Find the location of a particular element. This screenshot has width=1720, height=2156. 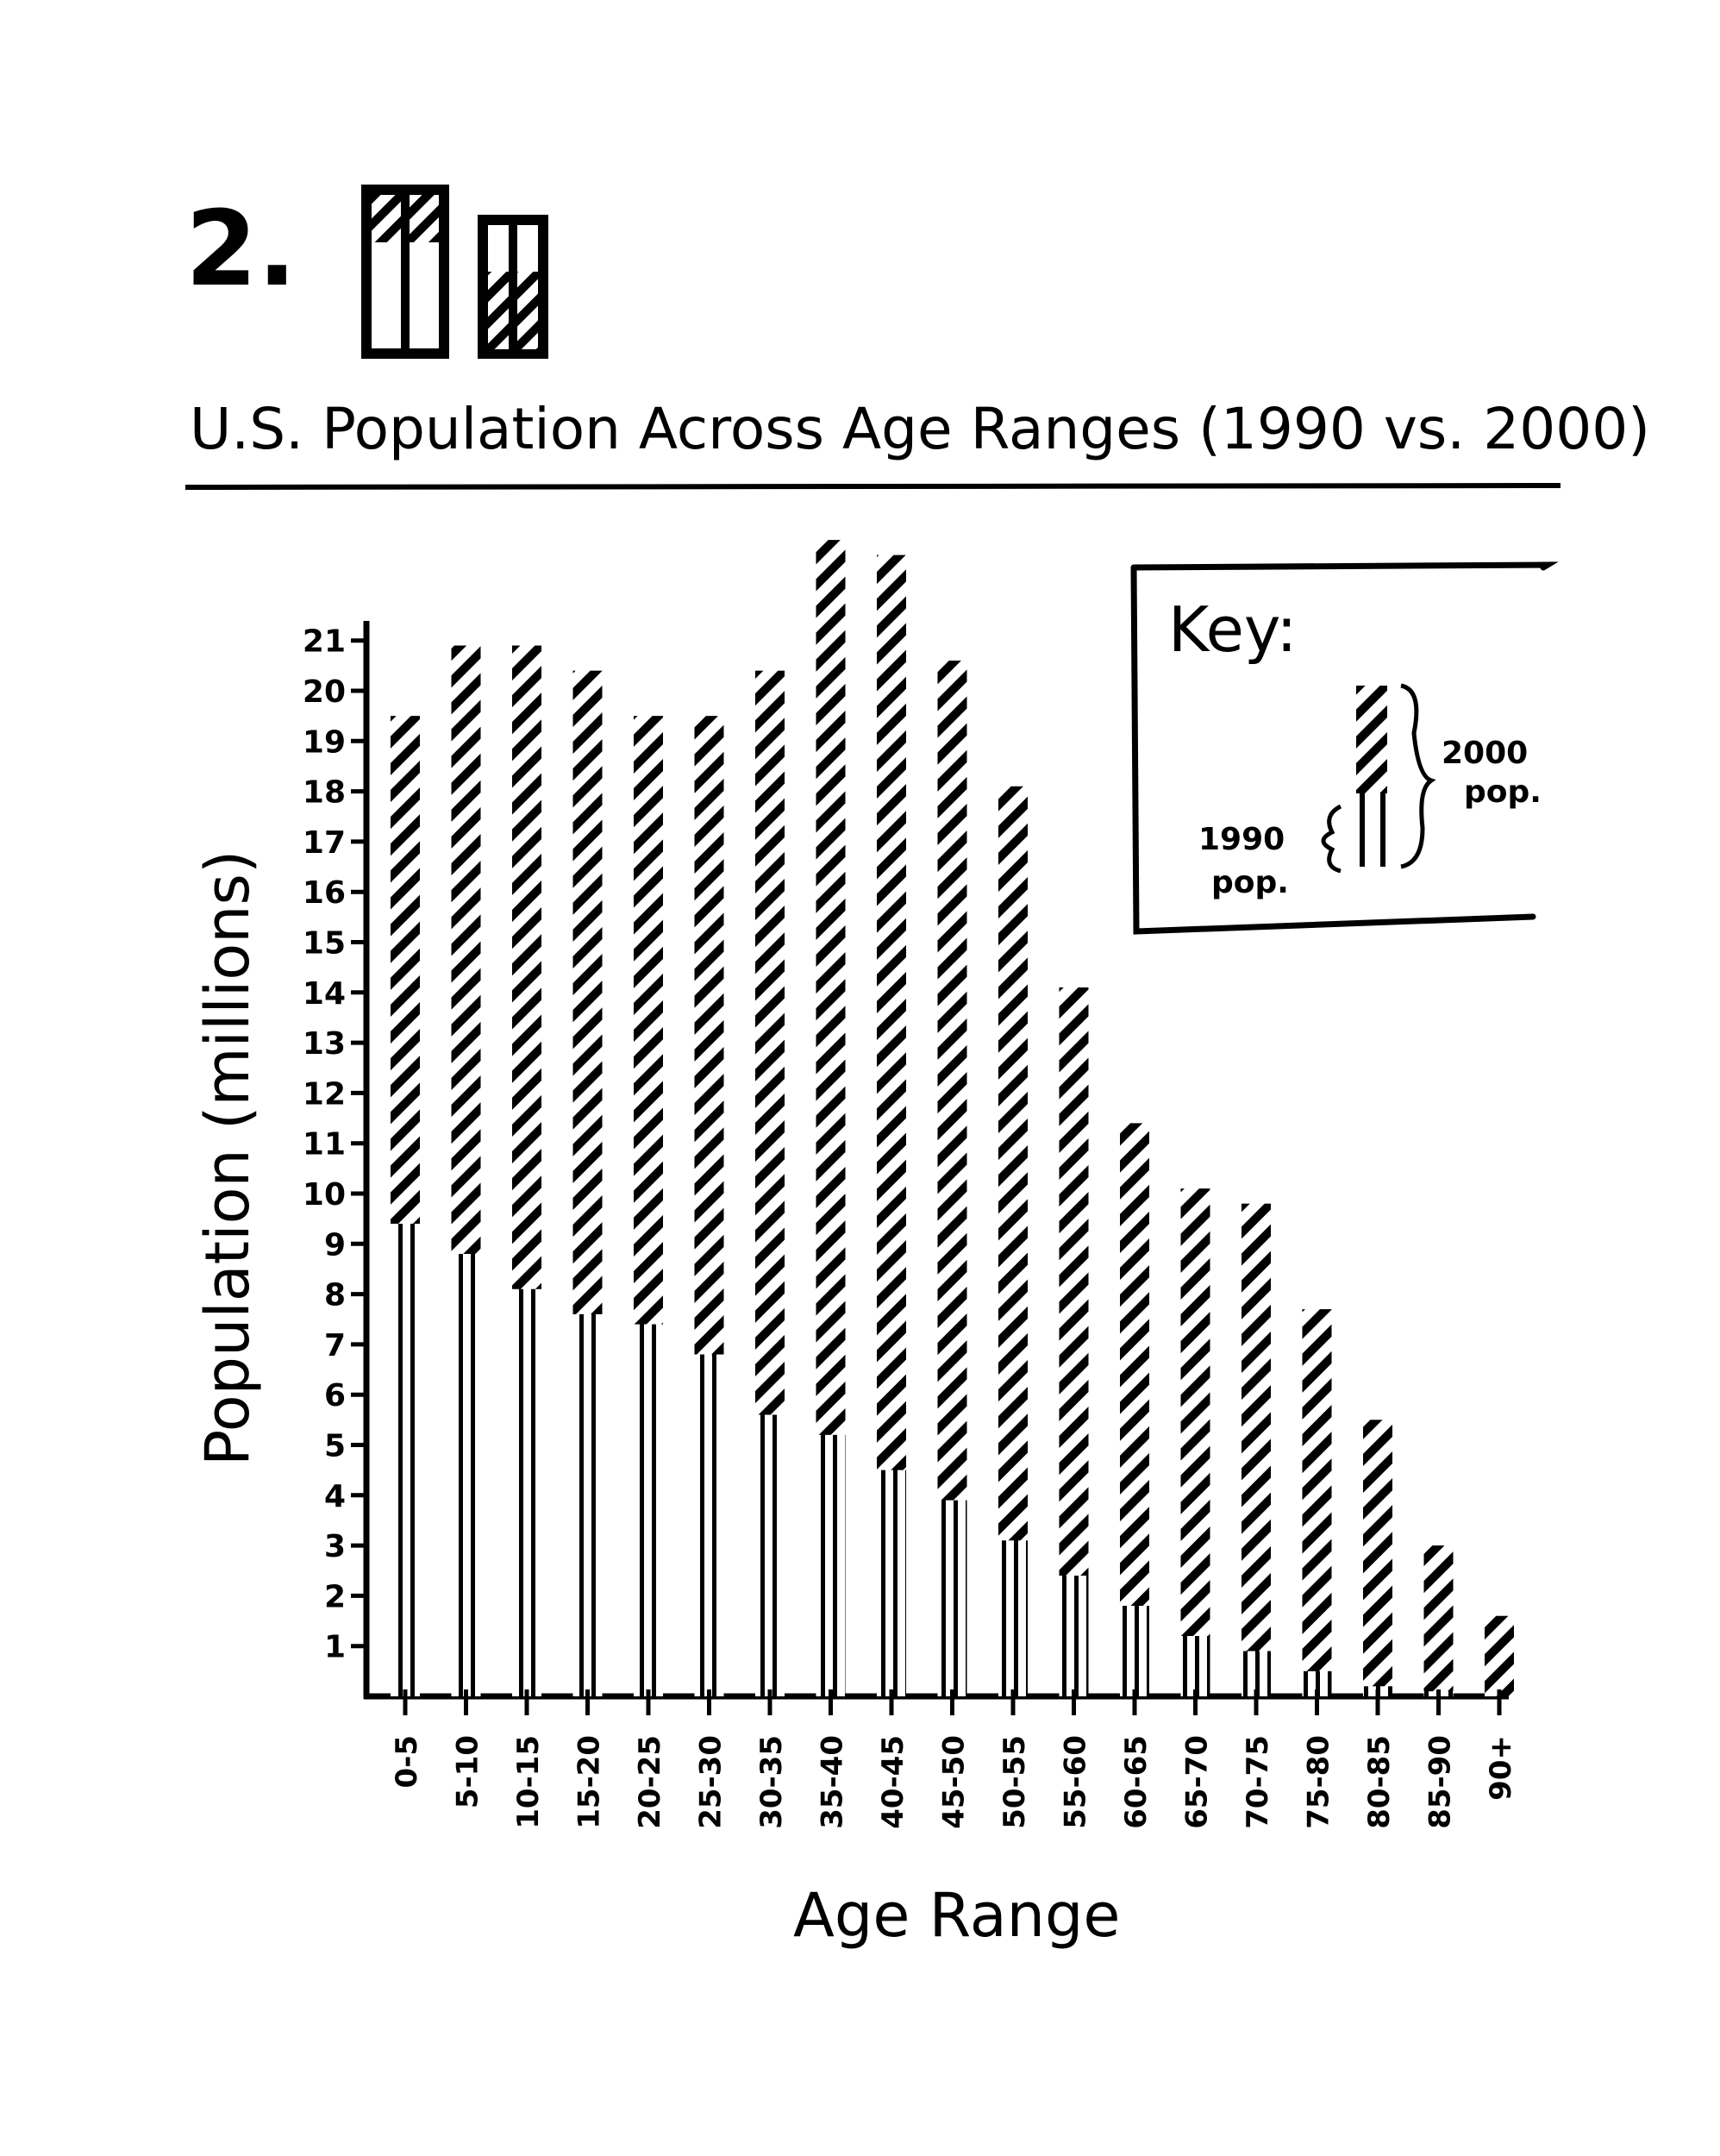

x-tick-label: 75-80 is located at coordinates (1319, 1782).